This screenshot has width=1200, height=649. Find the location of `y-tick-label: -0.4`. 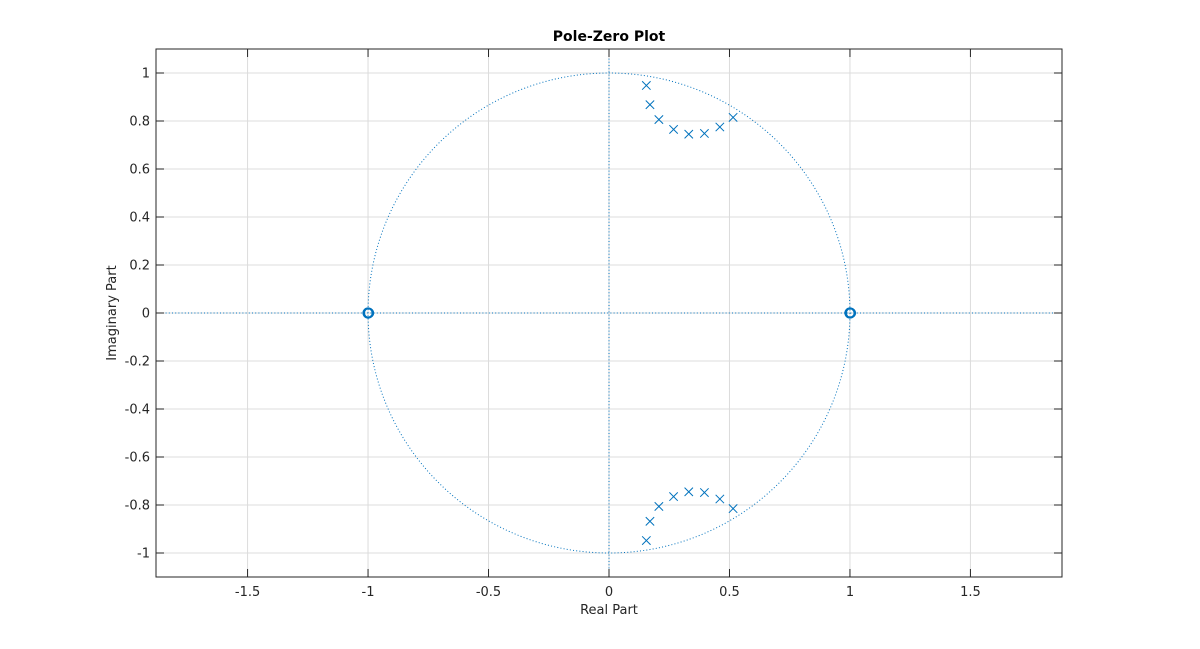

y-tick-label: -0.4 is located at coordinates (137, 410).